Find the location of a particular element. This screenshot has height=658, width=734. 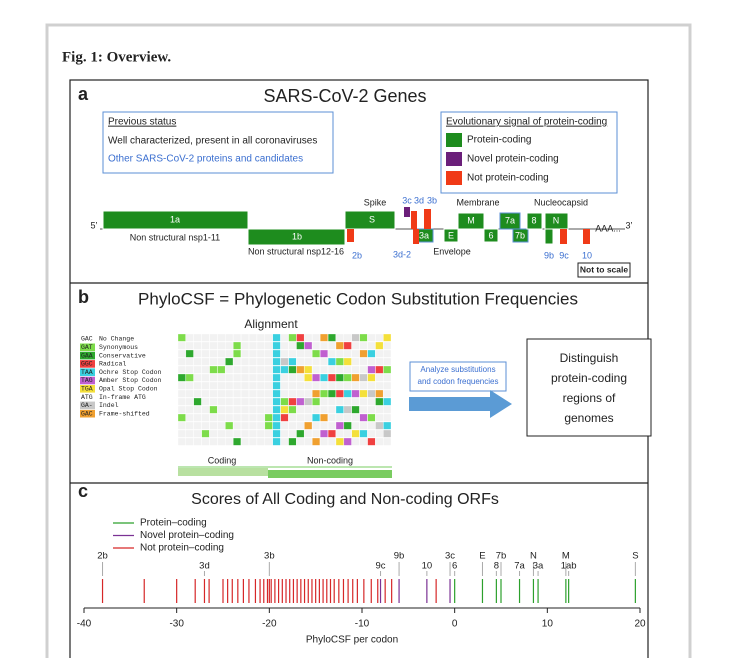

scale-note: Not to scale is located at coordinates (604, 269).